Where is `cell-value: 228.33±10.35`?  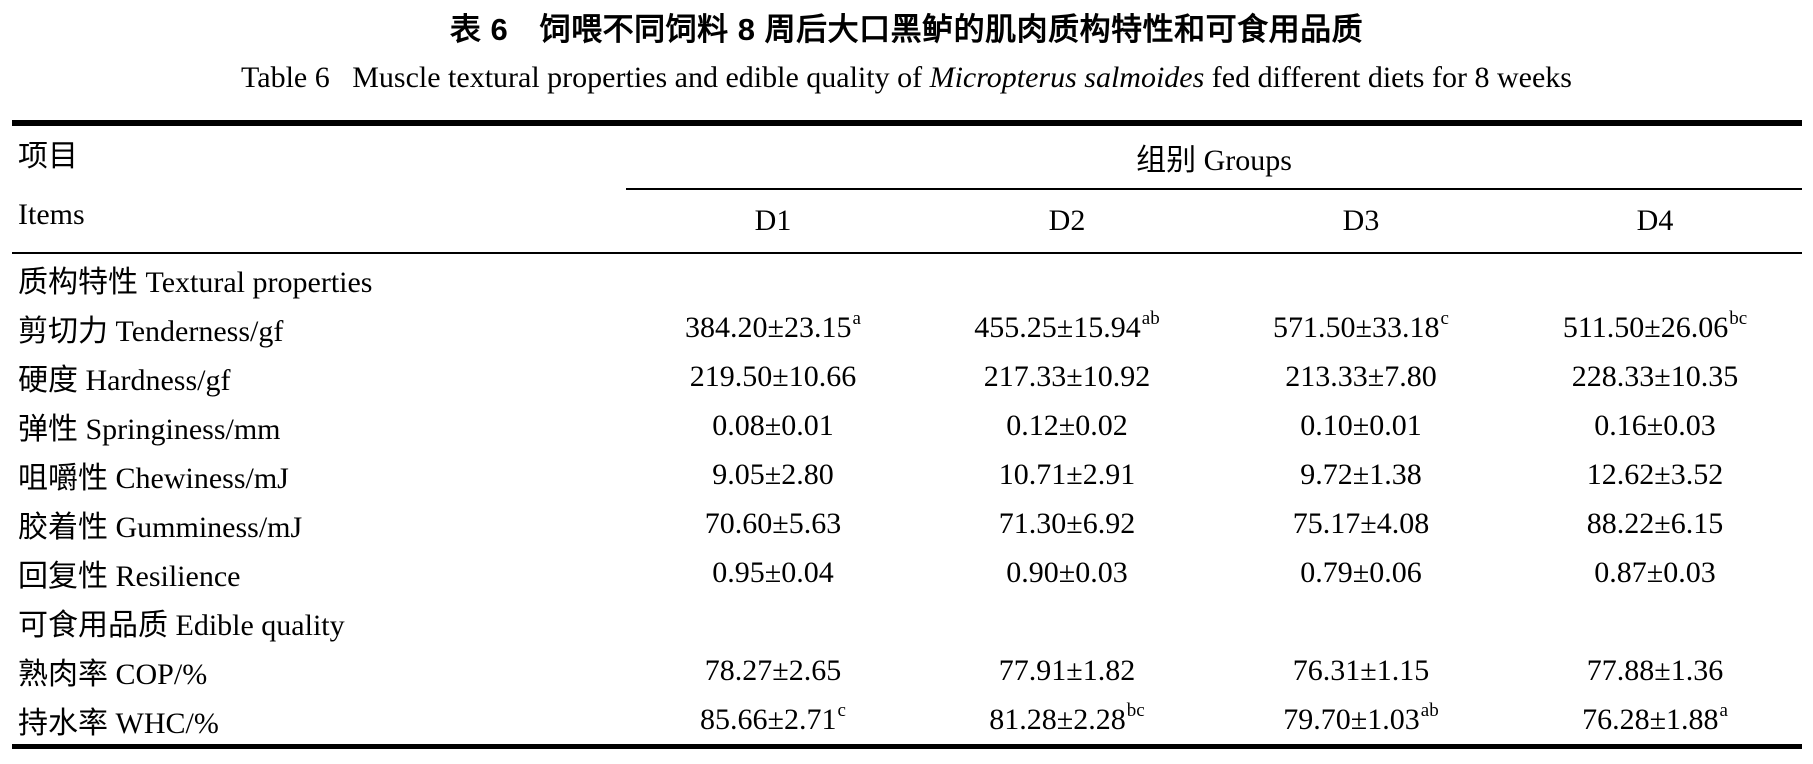 cell-value: 228.33±10.35 is located at coordinates (1655, 376).